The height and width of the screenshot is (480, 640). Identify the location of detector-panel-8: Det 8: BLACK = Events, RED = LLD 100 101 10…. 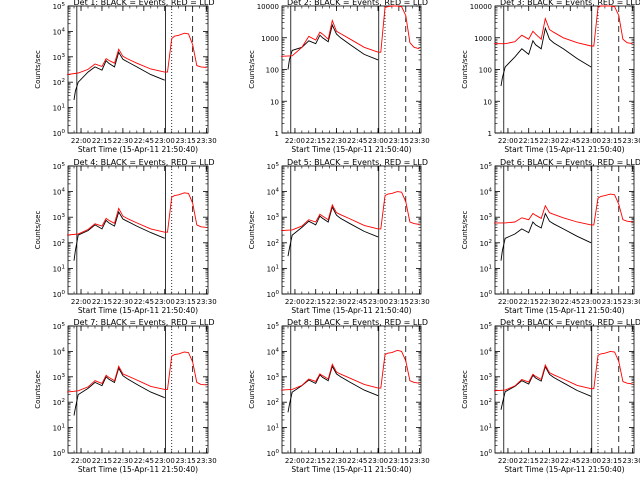
(339, 396).